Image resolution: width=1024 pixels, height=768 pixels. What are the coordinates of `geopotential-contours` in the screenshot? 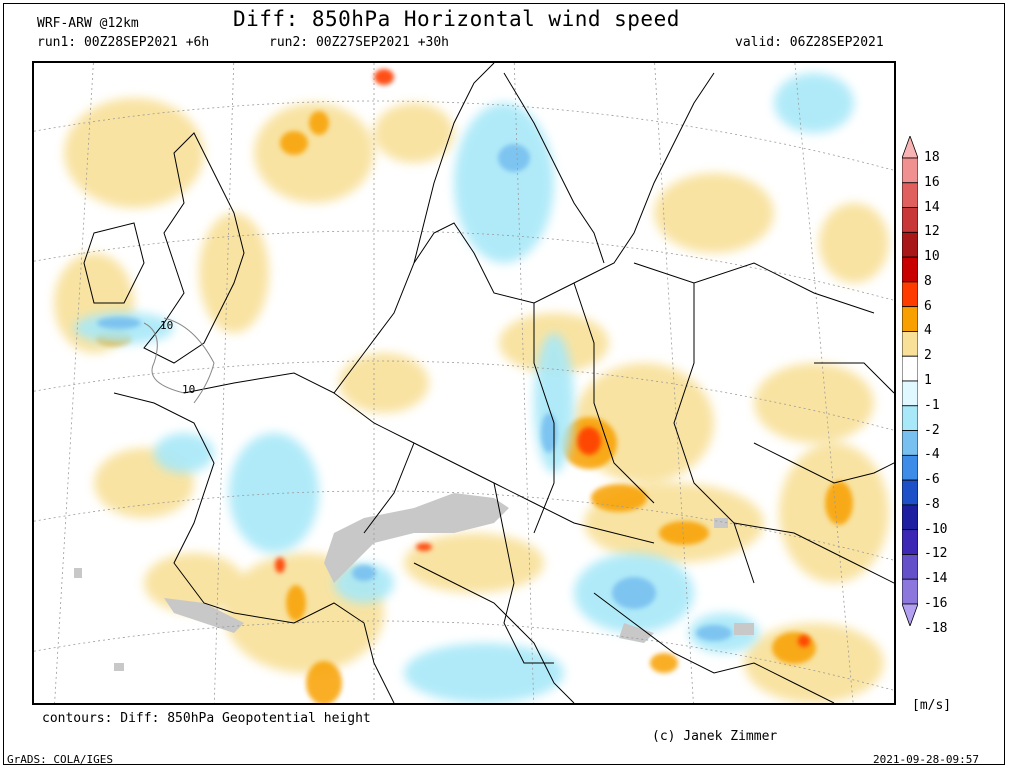 It's located at (179, 360).